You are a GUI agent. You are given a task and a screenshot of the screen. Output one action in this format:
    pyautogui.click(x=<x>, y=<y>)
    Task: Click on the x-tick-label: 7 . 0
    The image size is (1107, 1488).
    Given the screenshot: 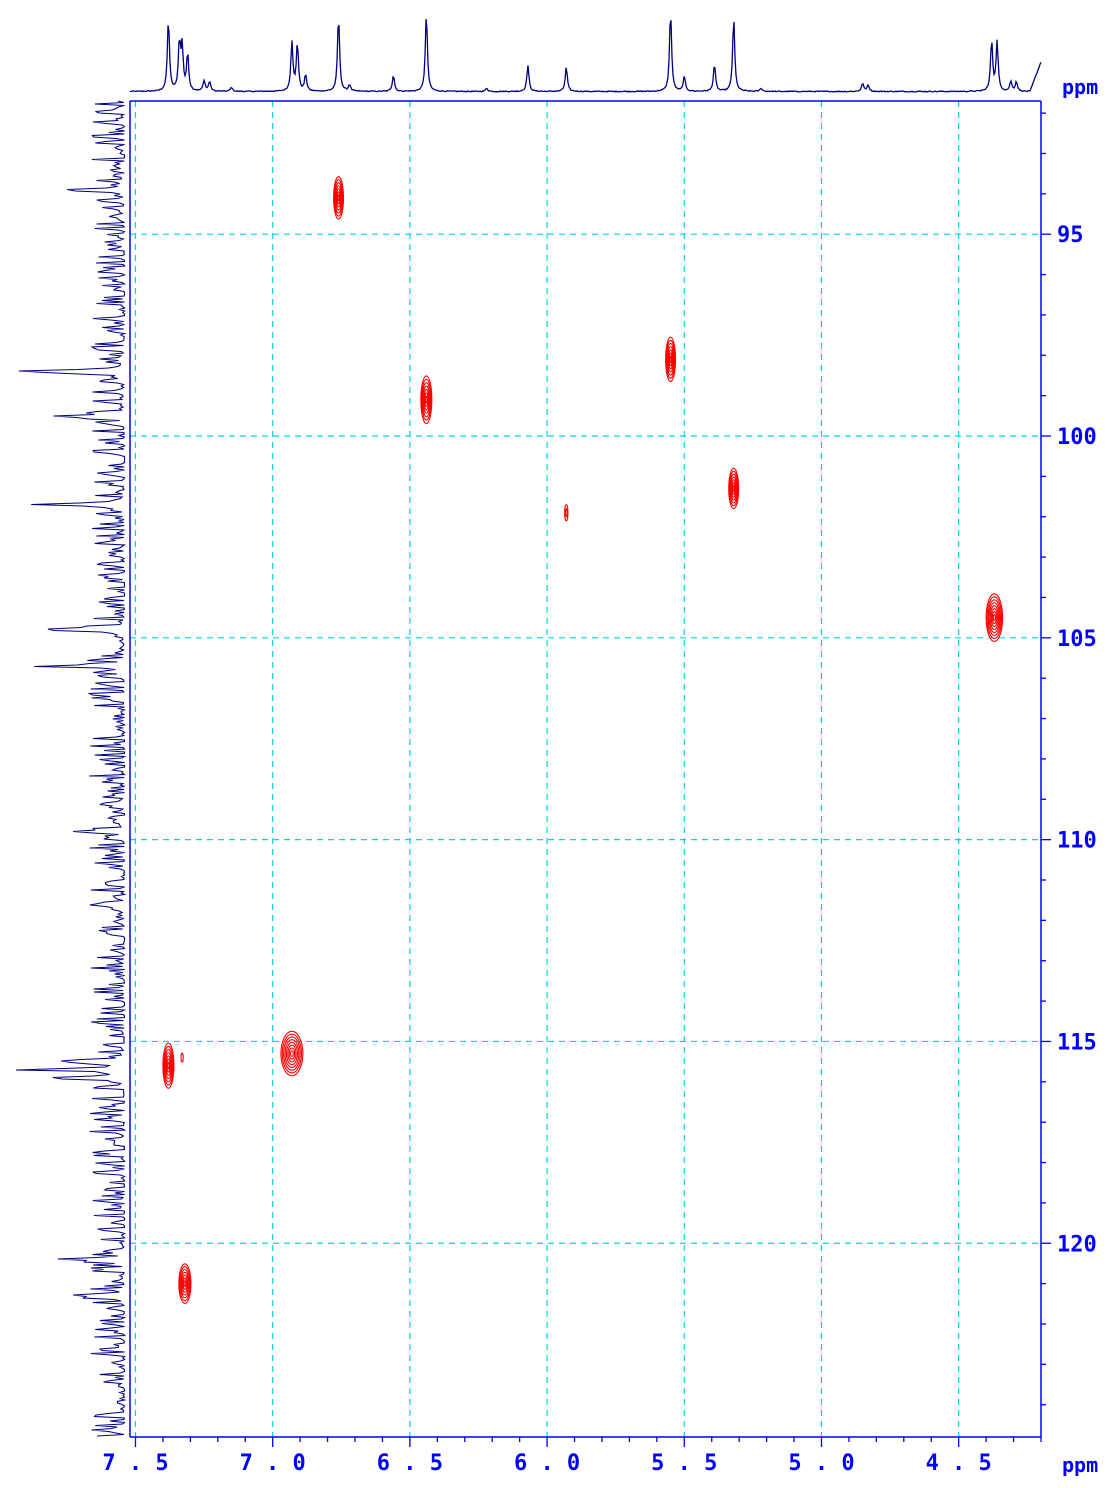 What is the action you would take?
    pyautogui.click(x=273, y=1463)
    